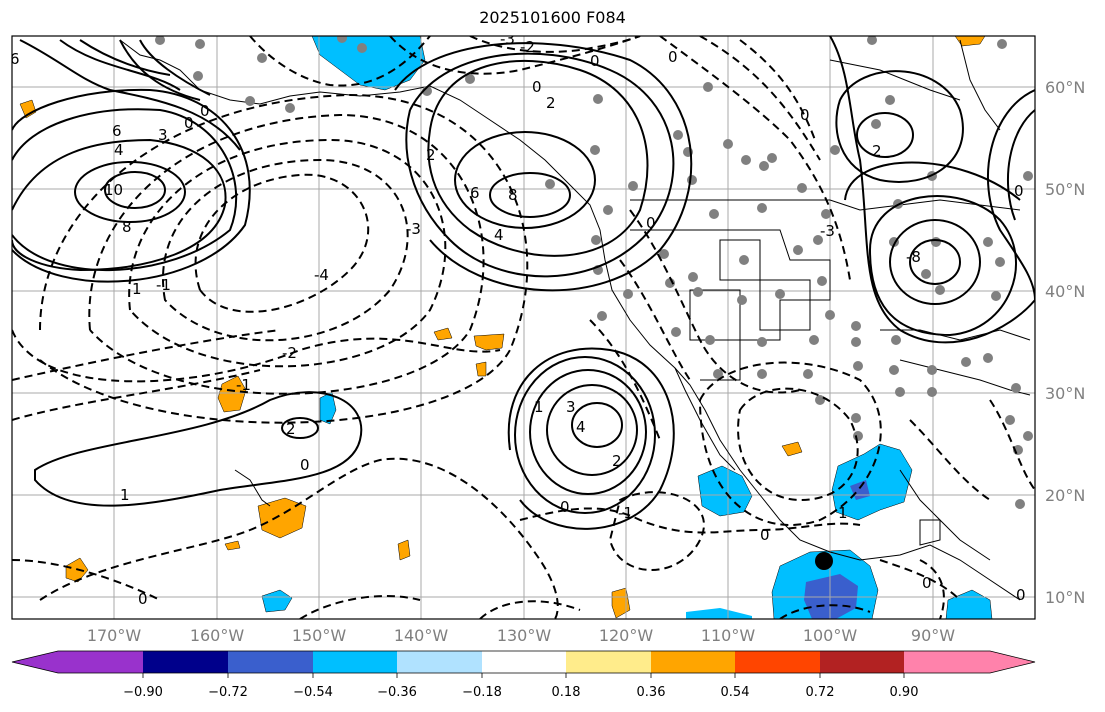 This screenshot has height=712, width=1105. Describe the element at coordinates (217, 635) in the screenshot. I see `lon-label: 160°W` at that location.